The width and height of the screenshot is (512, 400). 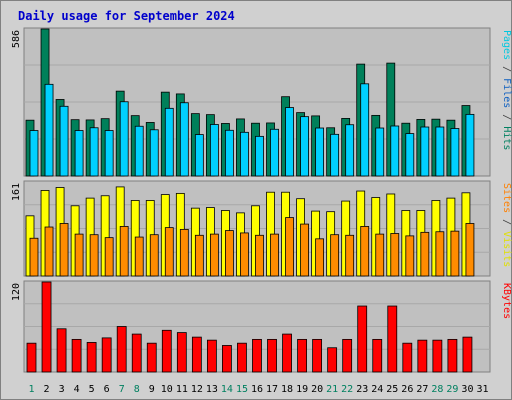 What do you see at coordinates (467, 389) in the screenshot?
I see `day-label-30: 30` at bounding box center [467, 389].